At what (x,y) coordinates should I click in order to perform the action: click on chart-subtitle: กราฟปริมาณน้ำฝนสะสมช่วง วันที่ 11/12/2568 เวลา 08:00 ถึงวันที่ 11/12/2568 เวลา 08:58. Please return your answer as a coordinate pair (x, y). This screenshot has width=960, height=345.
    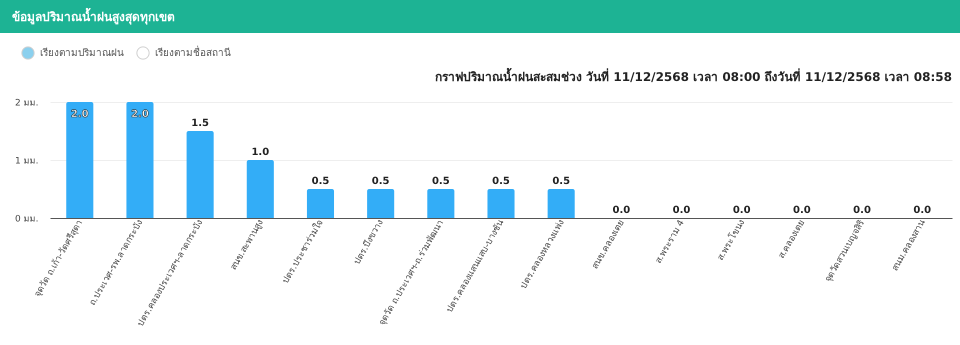
    Looking at the image, I should click on (693, 75).